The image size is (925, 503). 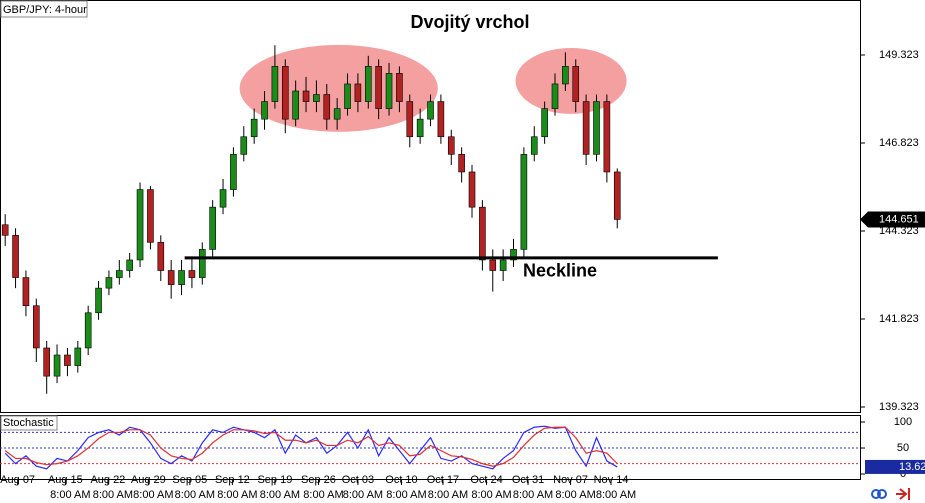 I want to click on panel-title: Stochastic, so click(x=28, y=423).